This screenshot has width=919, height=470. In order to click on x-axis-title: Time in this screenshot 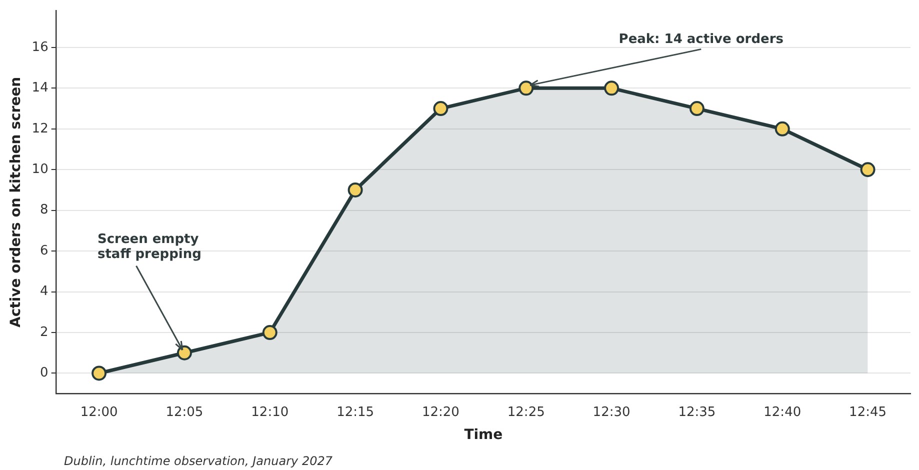, I will do `click(483, 435)`.